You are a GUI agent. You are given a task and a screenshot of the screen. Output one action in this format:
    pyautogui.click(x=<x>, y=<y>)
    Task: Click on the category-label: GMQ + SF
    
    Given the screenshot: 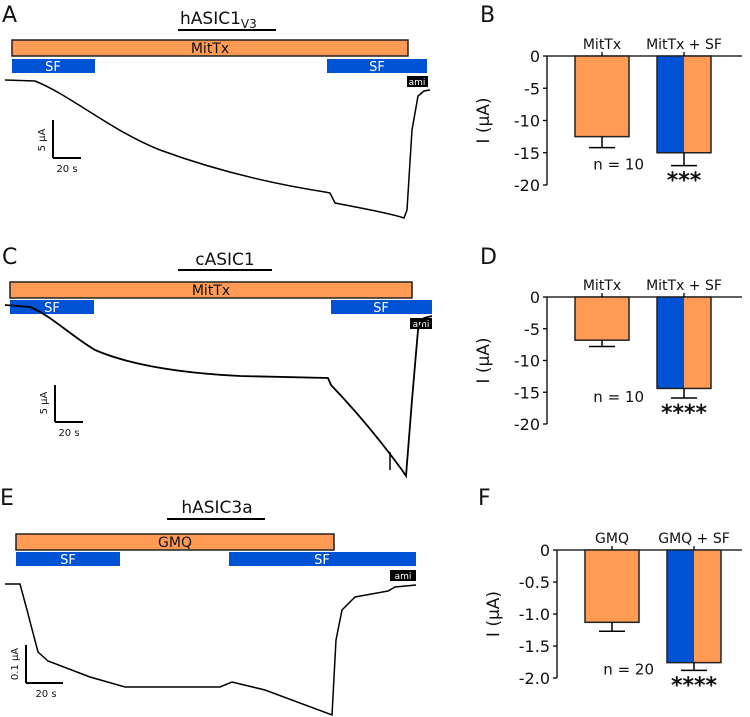 What is the action you would take?
    pyautogui.click(x=694, y=539)
    